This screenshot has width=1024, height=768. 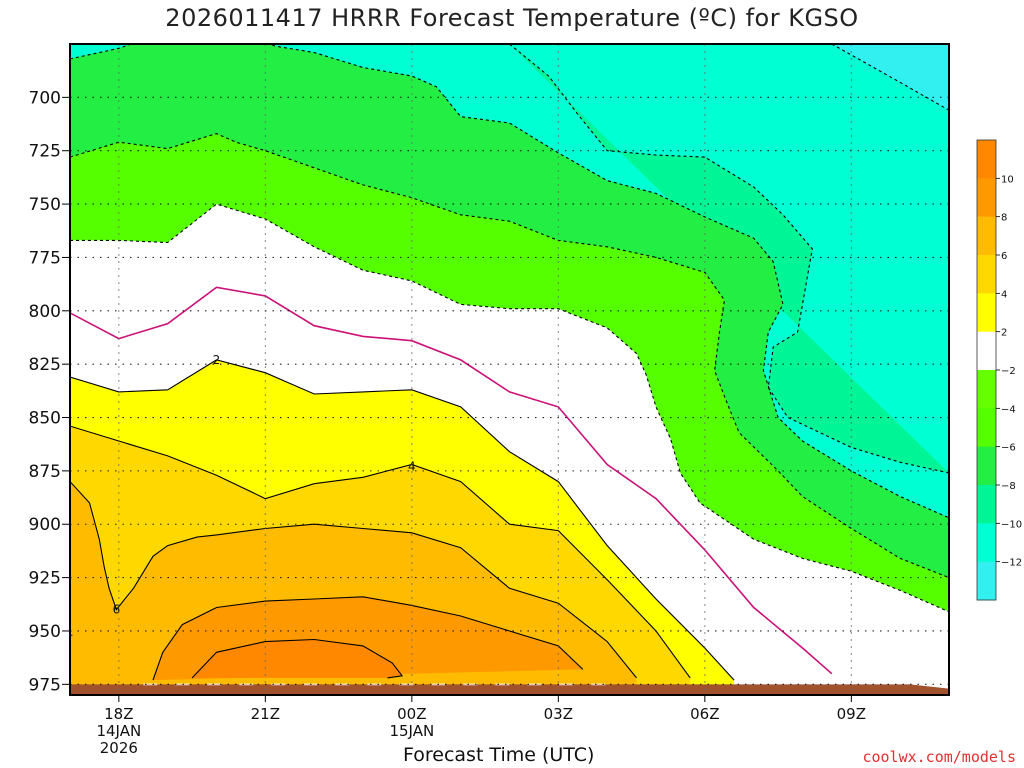 I want to click on colorbar-label-8: −8, so click(x=1008, y=486).